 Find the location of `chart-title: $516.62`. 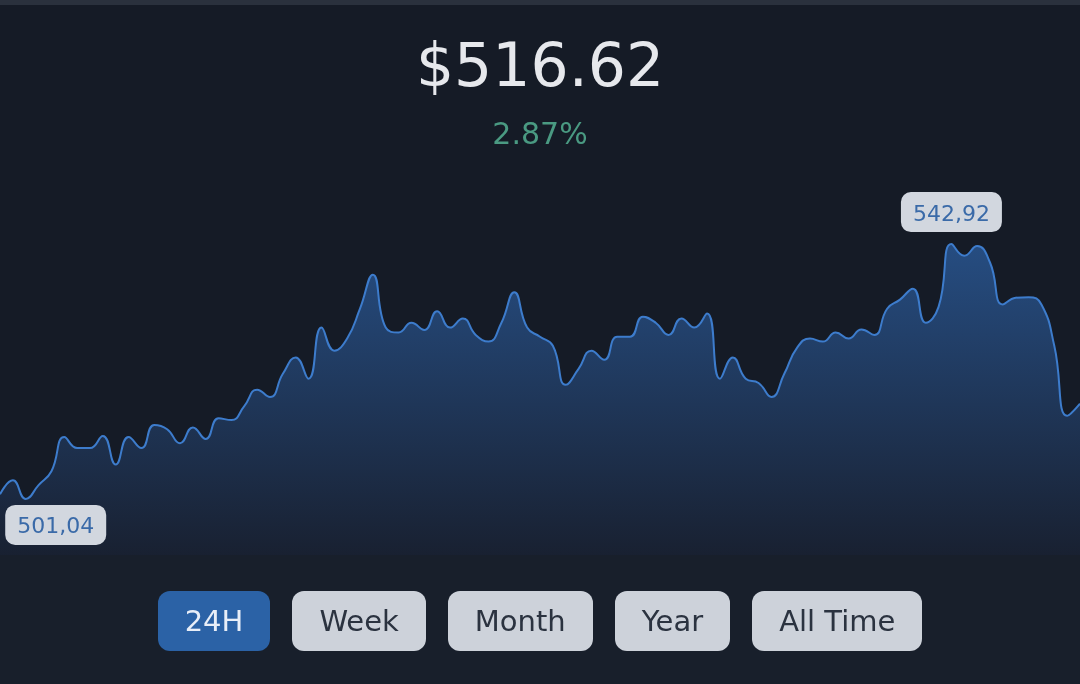

chart-title: $516.62 is located at coordinates (540, 65).